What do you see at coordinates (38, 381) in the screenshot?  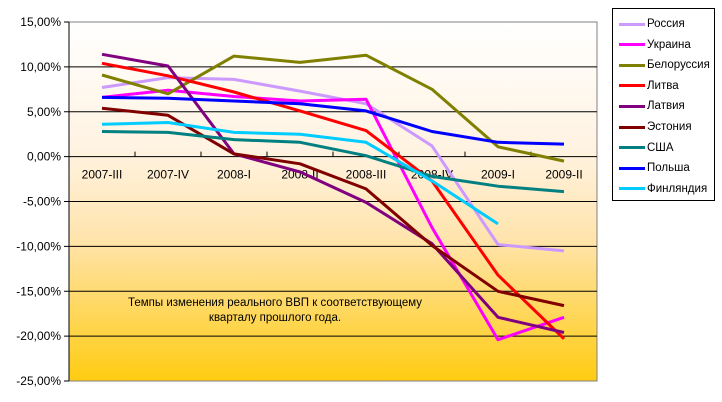 I see `y-tick-label: -25,00%` at bounding box center [38, 381].